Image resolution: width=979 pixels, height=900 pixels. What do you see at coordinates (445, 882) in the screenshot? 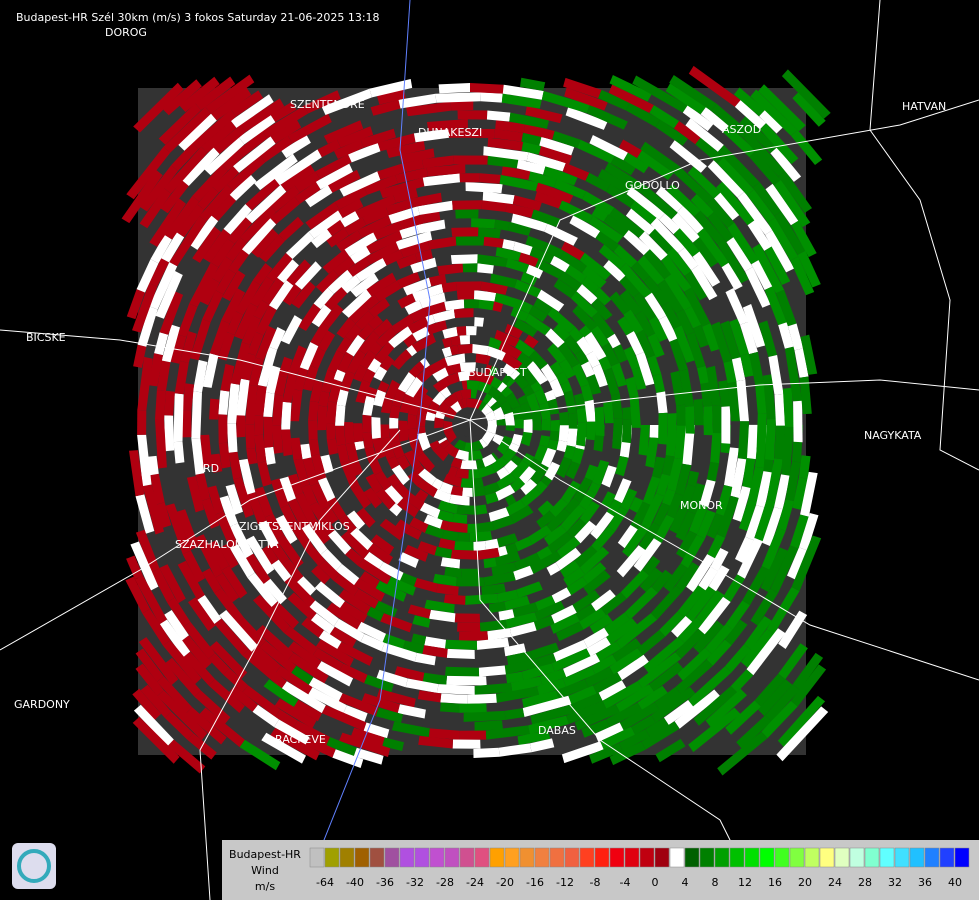
I see `legend-tick: -28` at bounding box center [445, 882].